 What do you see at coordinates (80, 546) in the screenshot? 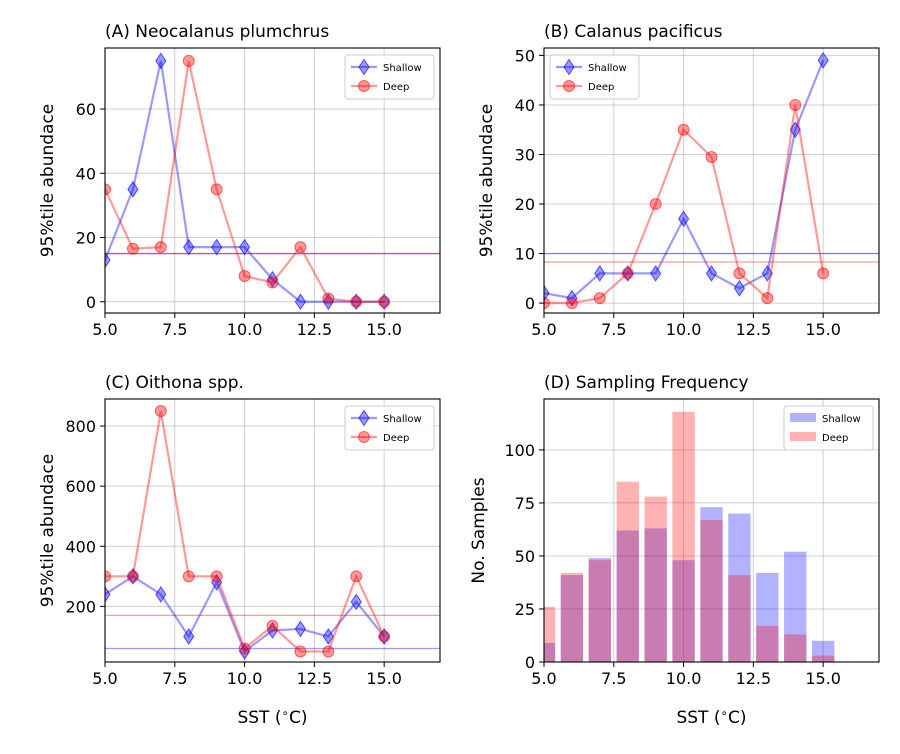
I see `y-tick-label: 400` at bounding box center [80, 546].